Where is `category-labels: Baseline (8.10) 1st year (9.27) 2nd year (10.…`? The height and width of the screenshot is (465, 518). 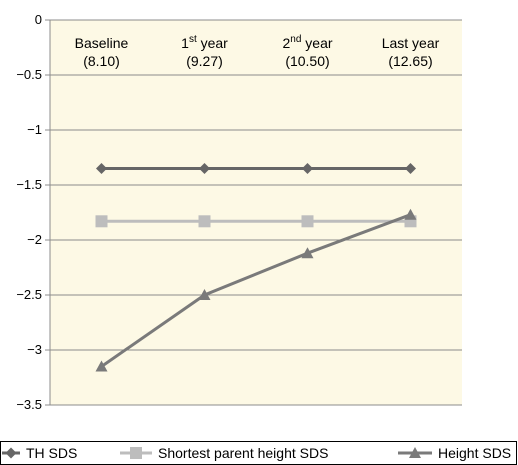
category-labels: Baseline (8.10) 1st year (9.27) 2nd year (10.… is located at coordinates (257, 51).